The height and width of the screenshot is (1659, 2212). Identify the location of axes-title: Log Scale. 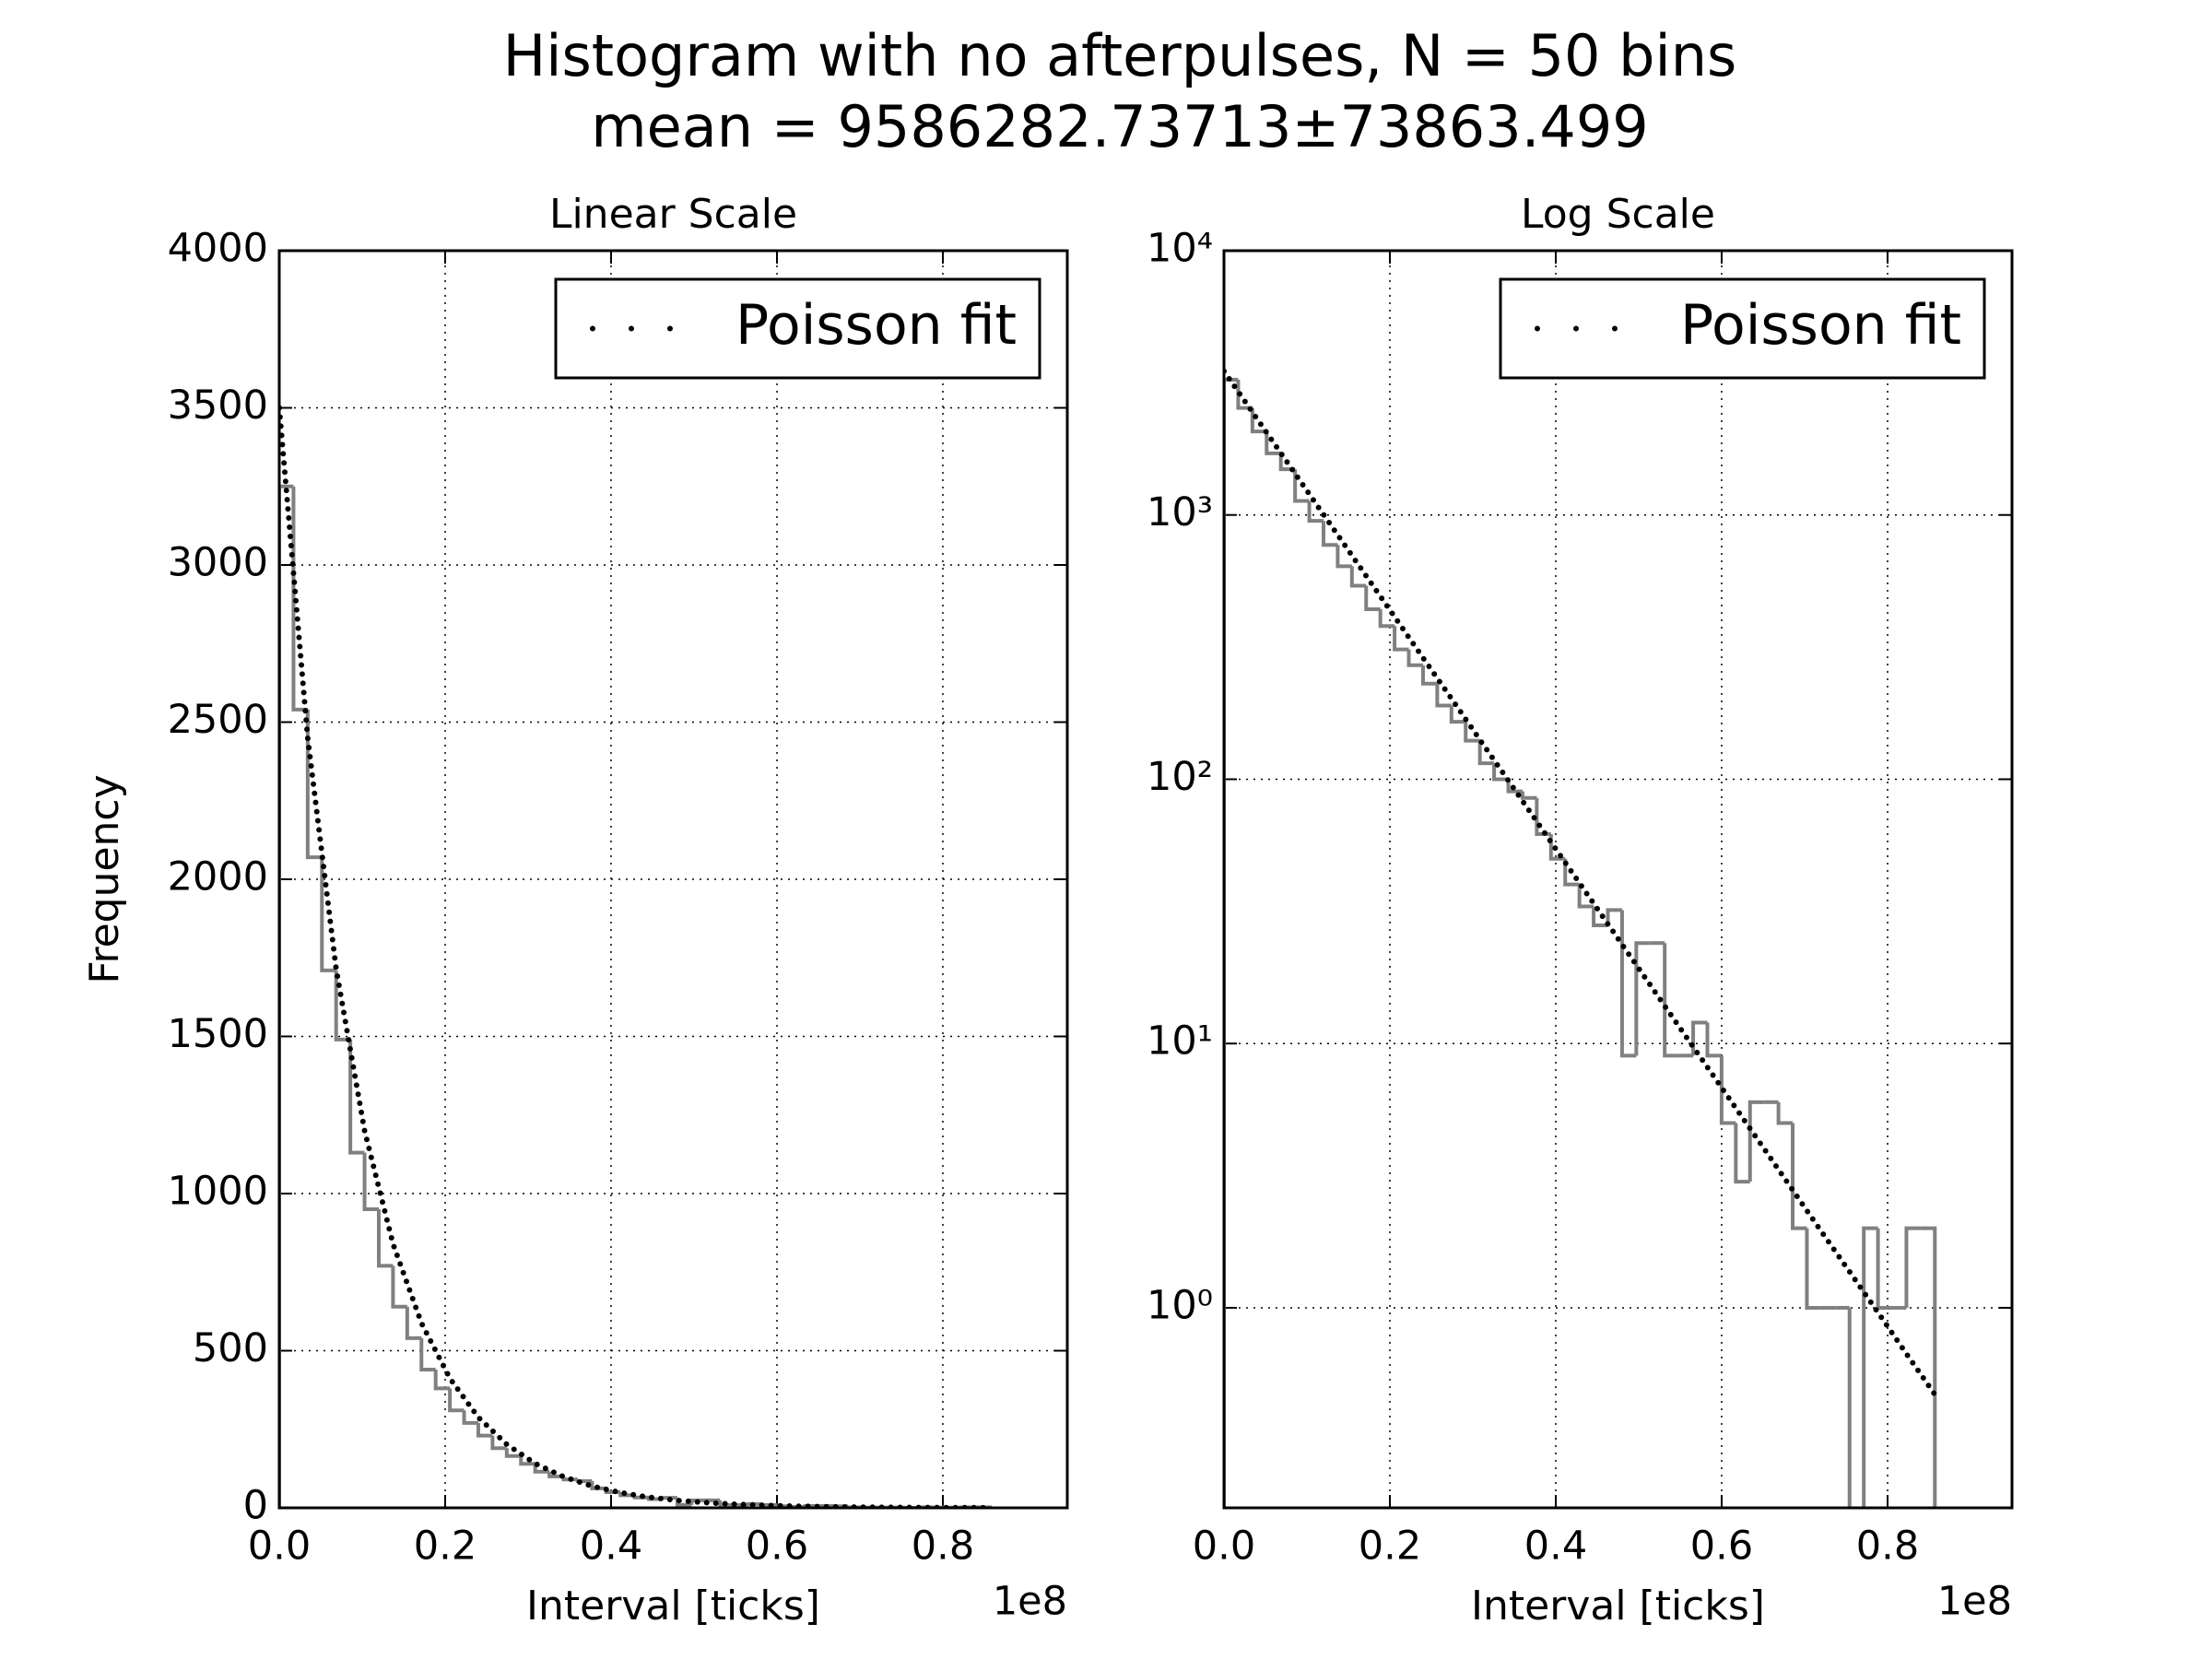
(1618, 214).